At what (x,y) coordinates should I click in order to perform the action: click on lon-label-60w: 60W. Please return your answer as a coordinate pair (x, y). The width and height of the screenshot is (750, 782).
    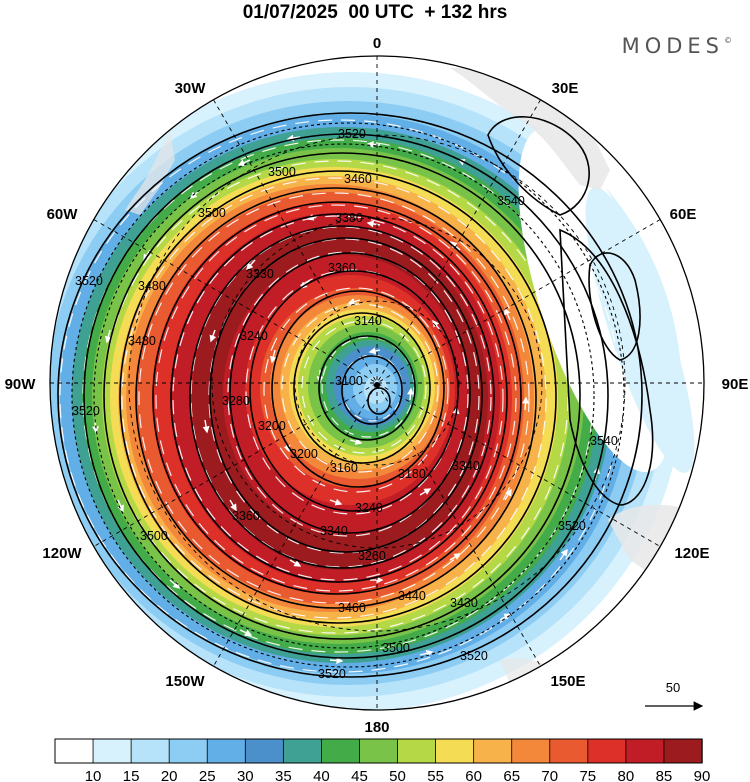
    Looking at the image, I should click on (63, 214).